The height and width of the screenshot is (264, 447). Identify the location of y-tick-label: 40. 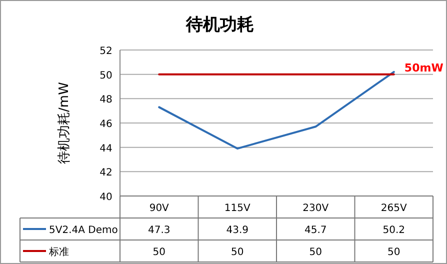
(106, 197).